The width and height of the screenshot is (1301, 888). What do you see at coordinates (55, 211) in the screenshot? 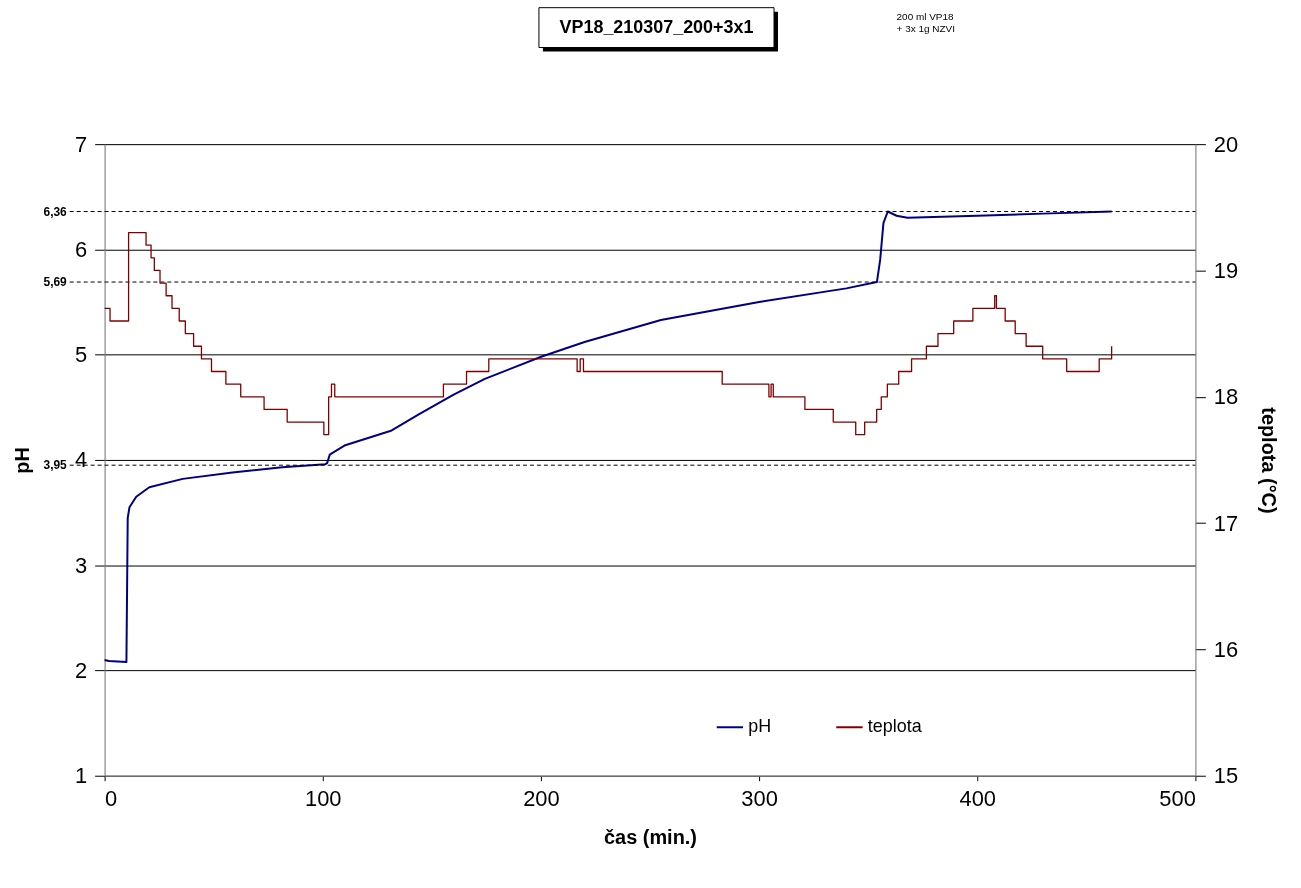
I see `ref-line-label: 6,36` at bounding box center [55, 211].